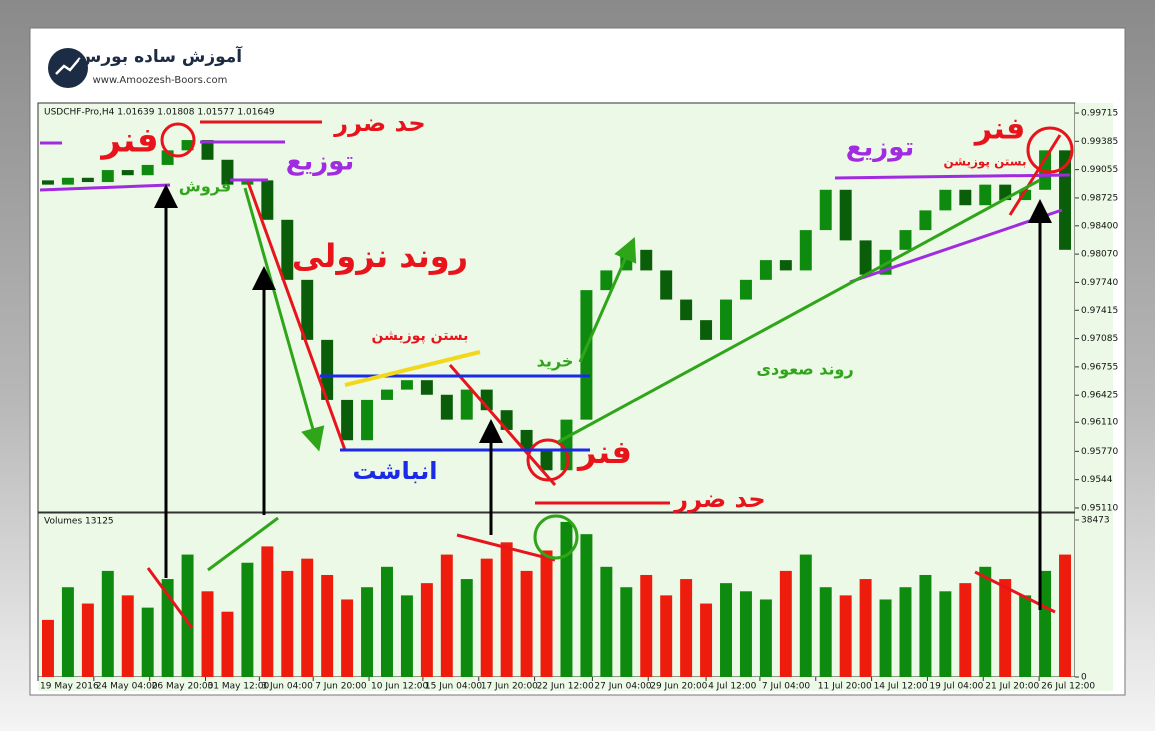 This screenshot has height=731, width=1155. What do you see at coordinates (379, 123) in the screenshot?
I see `annotation: حد ضرر` at bounding box center [379, 123].